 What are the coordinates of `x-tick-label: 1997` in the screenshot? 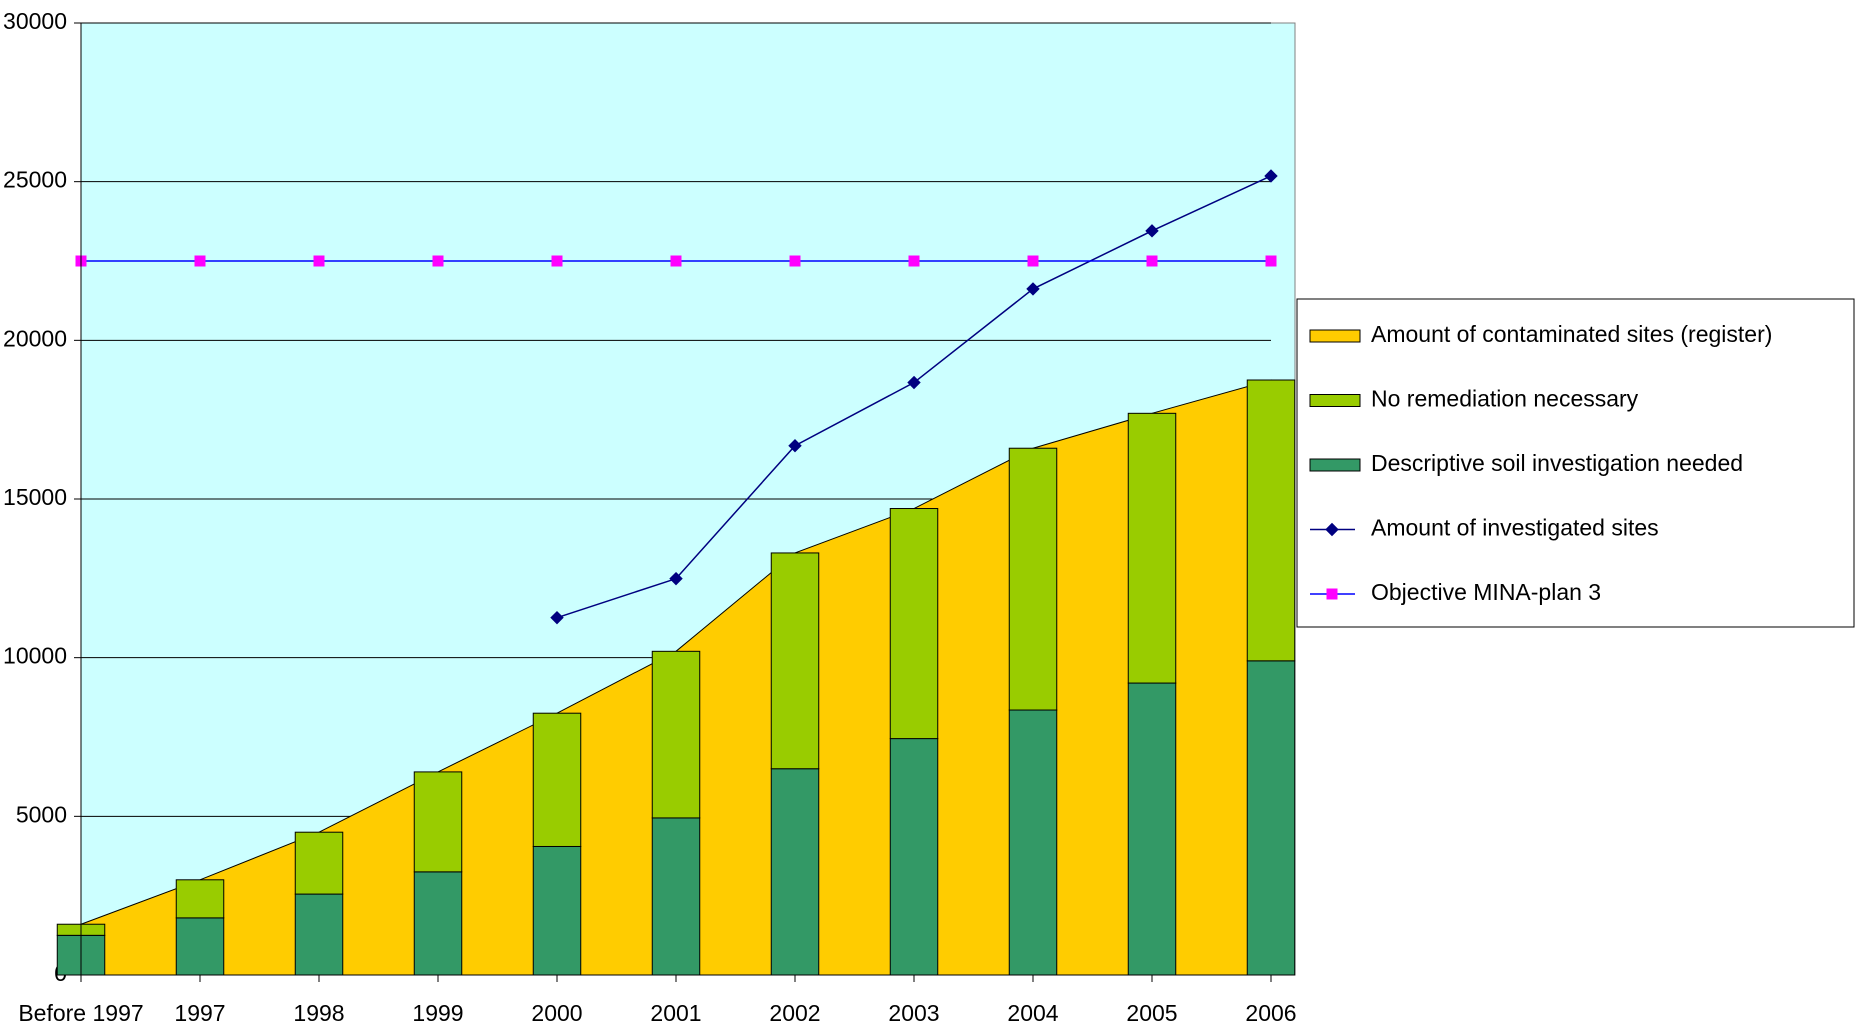 It's located at (199, 1013).